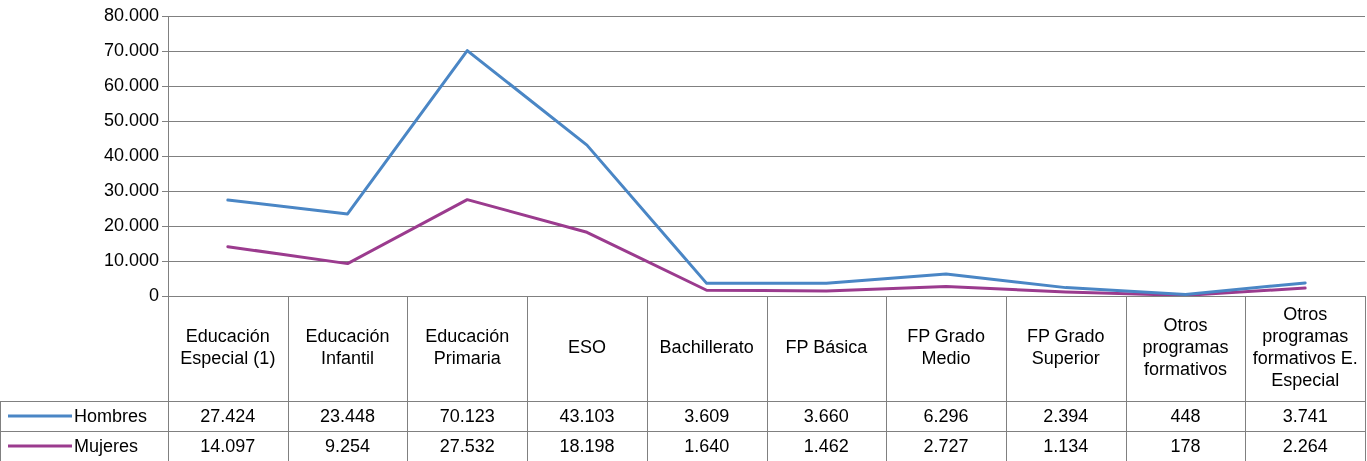 This screenshot has width=1367, height=461. Describe the element at coordinates (1066, 415) in the screenshot. I see `data-label: 2.394` at that location.